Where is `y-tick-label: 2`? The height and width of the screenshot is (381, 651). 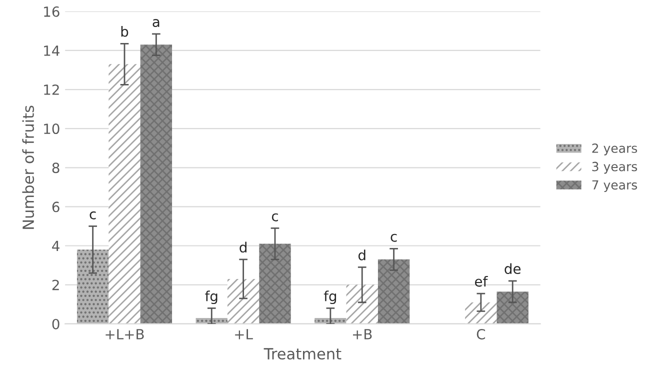
y-tick-label: 2 is located at coordinates (55, 285).